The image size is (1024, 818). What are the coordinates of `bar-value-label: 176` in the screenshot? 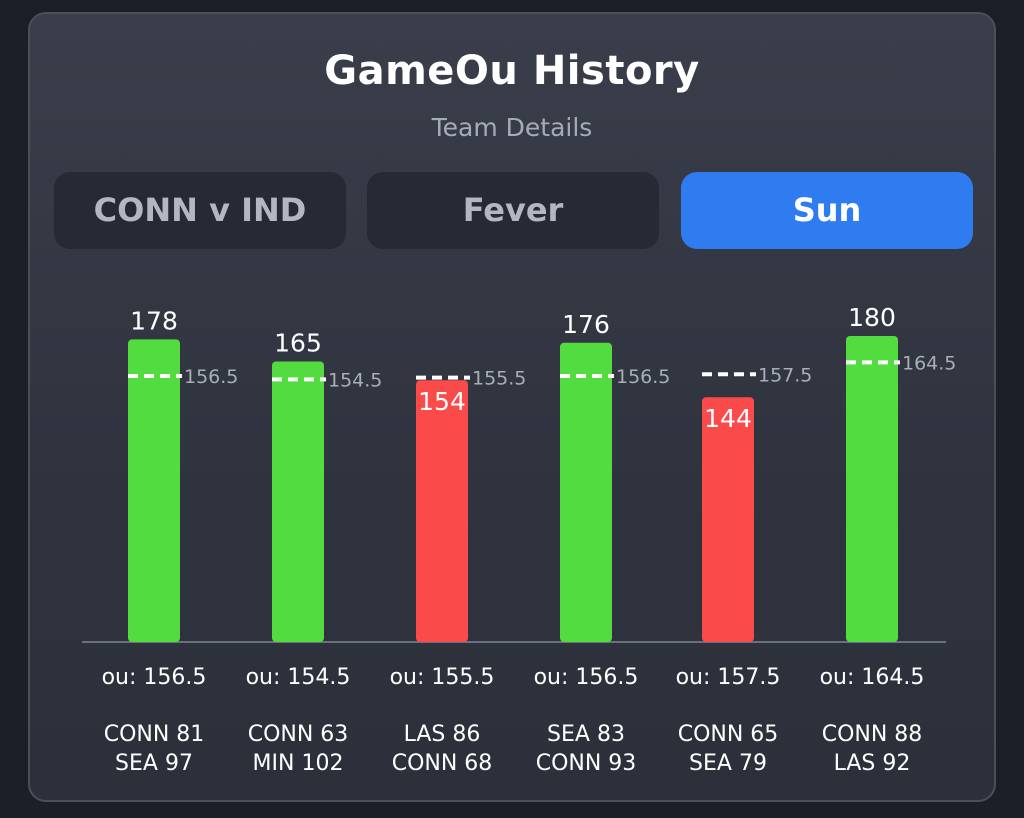 It's located at (586, 324).